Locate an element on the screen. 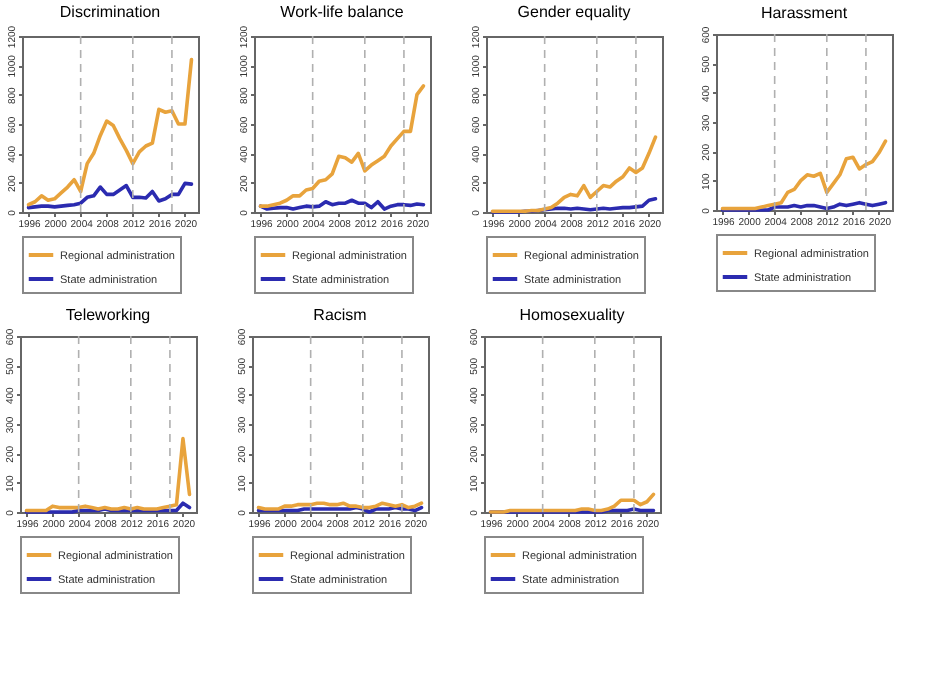 This screenshot has height=674, width=934. chart-title: Teleworking is located at coordinates (108, 314).